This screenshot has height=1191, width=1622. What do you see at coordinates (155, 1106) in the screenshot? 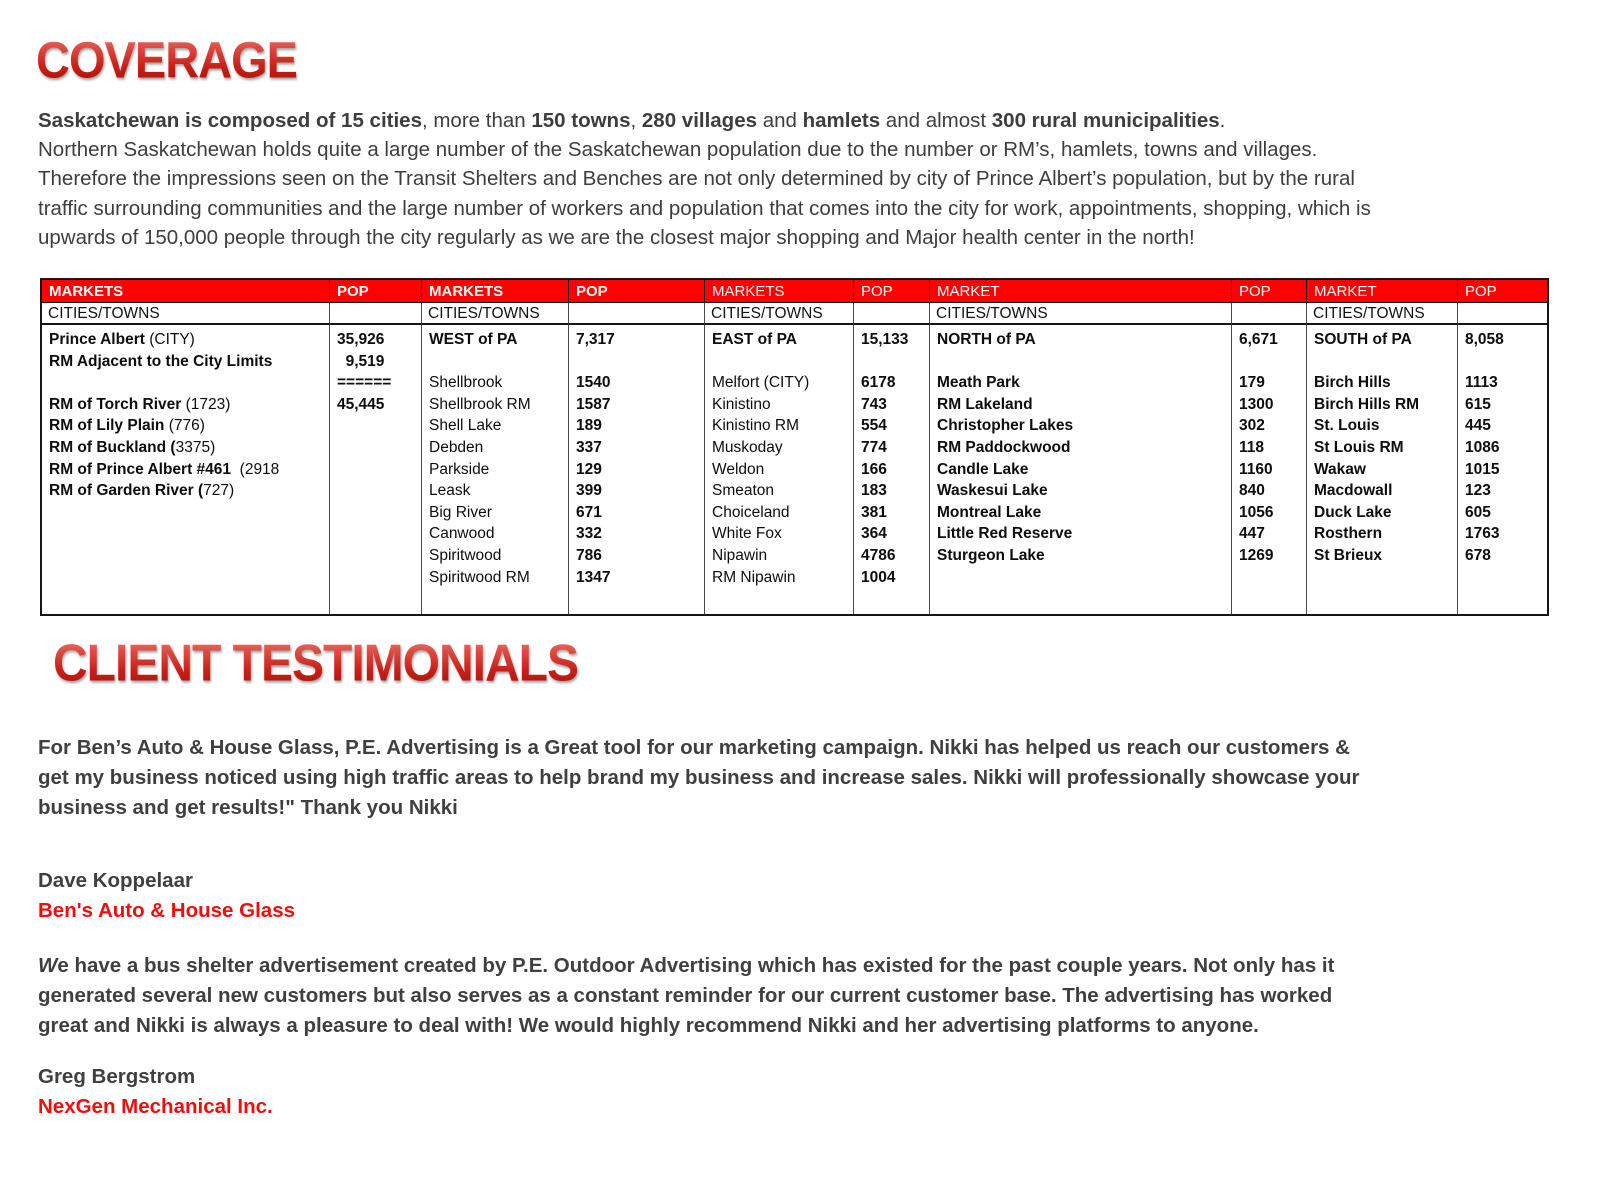
I see `testimonial-company: NexGen Mechanical Inc.` at bounding box center [155, 1106].